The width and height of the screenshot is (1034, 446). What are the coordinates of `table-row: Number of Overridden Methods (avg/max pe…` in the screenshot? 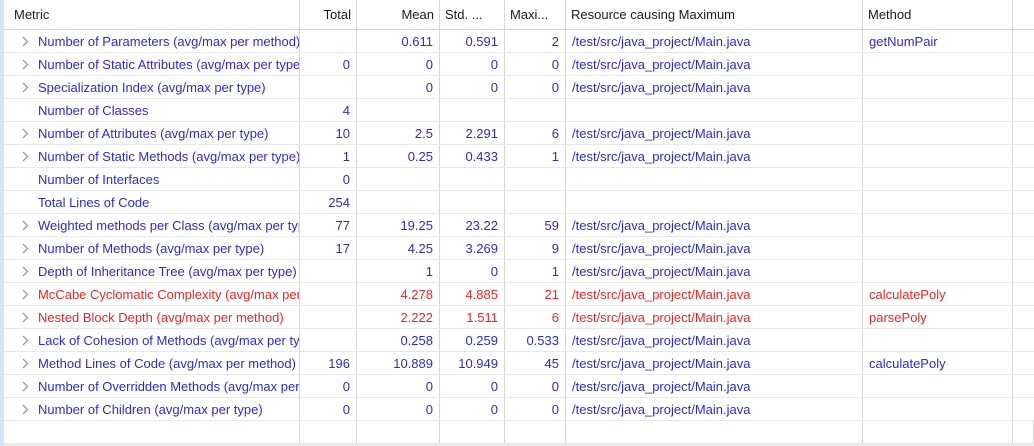 It's located at (519, 386).